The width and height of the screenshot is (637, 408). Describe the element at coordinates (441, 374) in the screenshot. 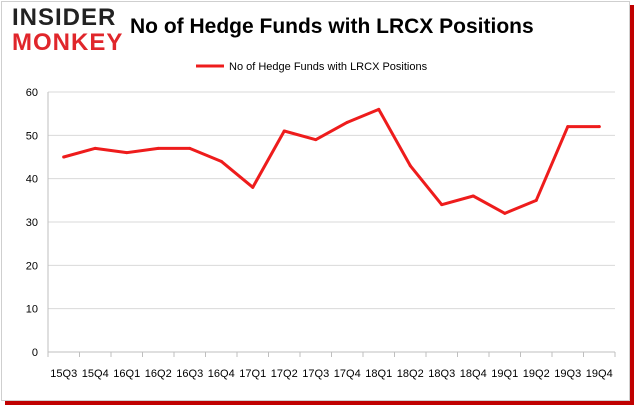

I see `x-tick-18Q3: 18Q3` at that location.